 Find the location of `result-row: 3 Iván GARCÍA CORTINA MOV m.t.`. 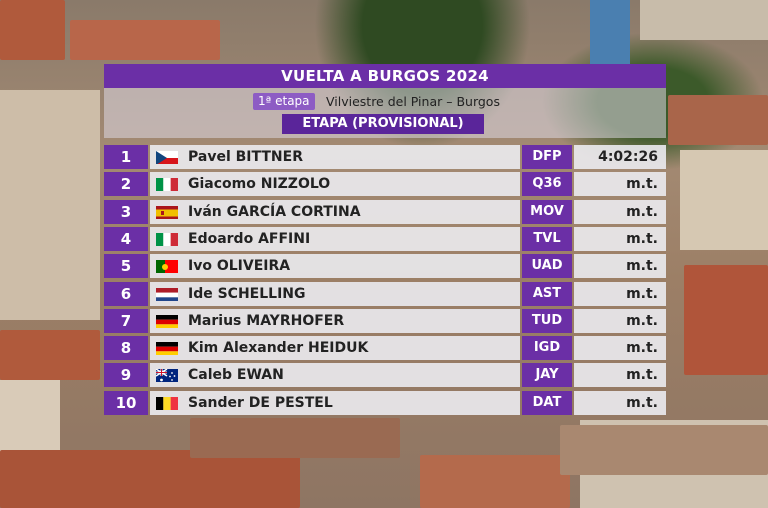

result-row: 3 Iván GARCÍA CORTINA MOV m.t. is located at coordinates (385, 211).